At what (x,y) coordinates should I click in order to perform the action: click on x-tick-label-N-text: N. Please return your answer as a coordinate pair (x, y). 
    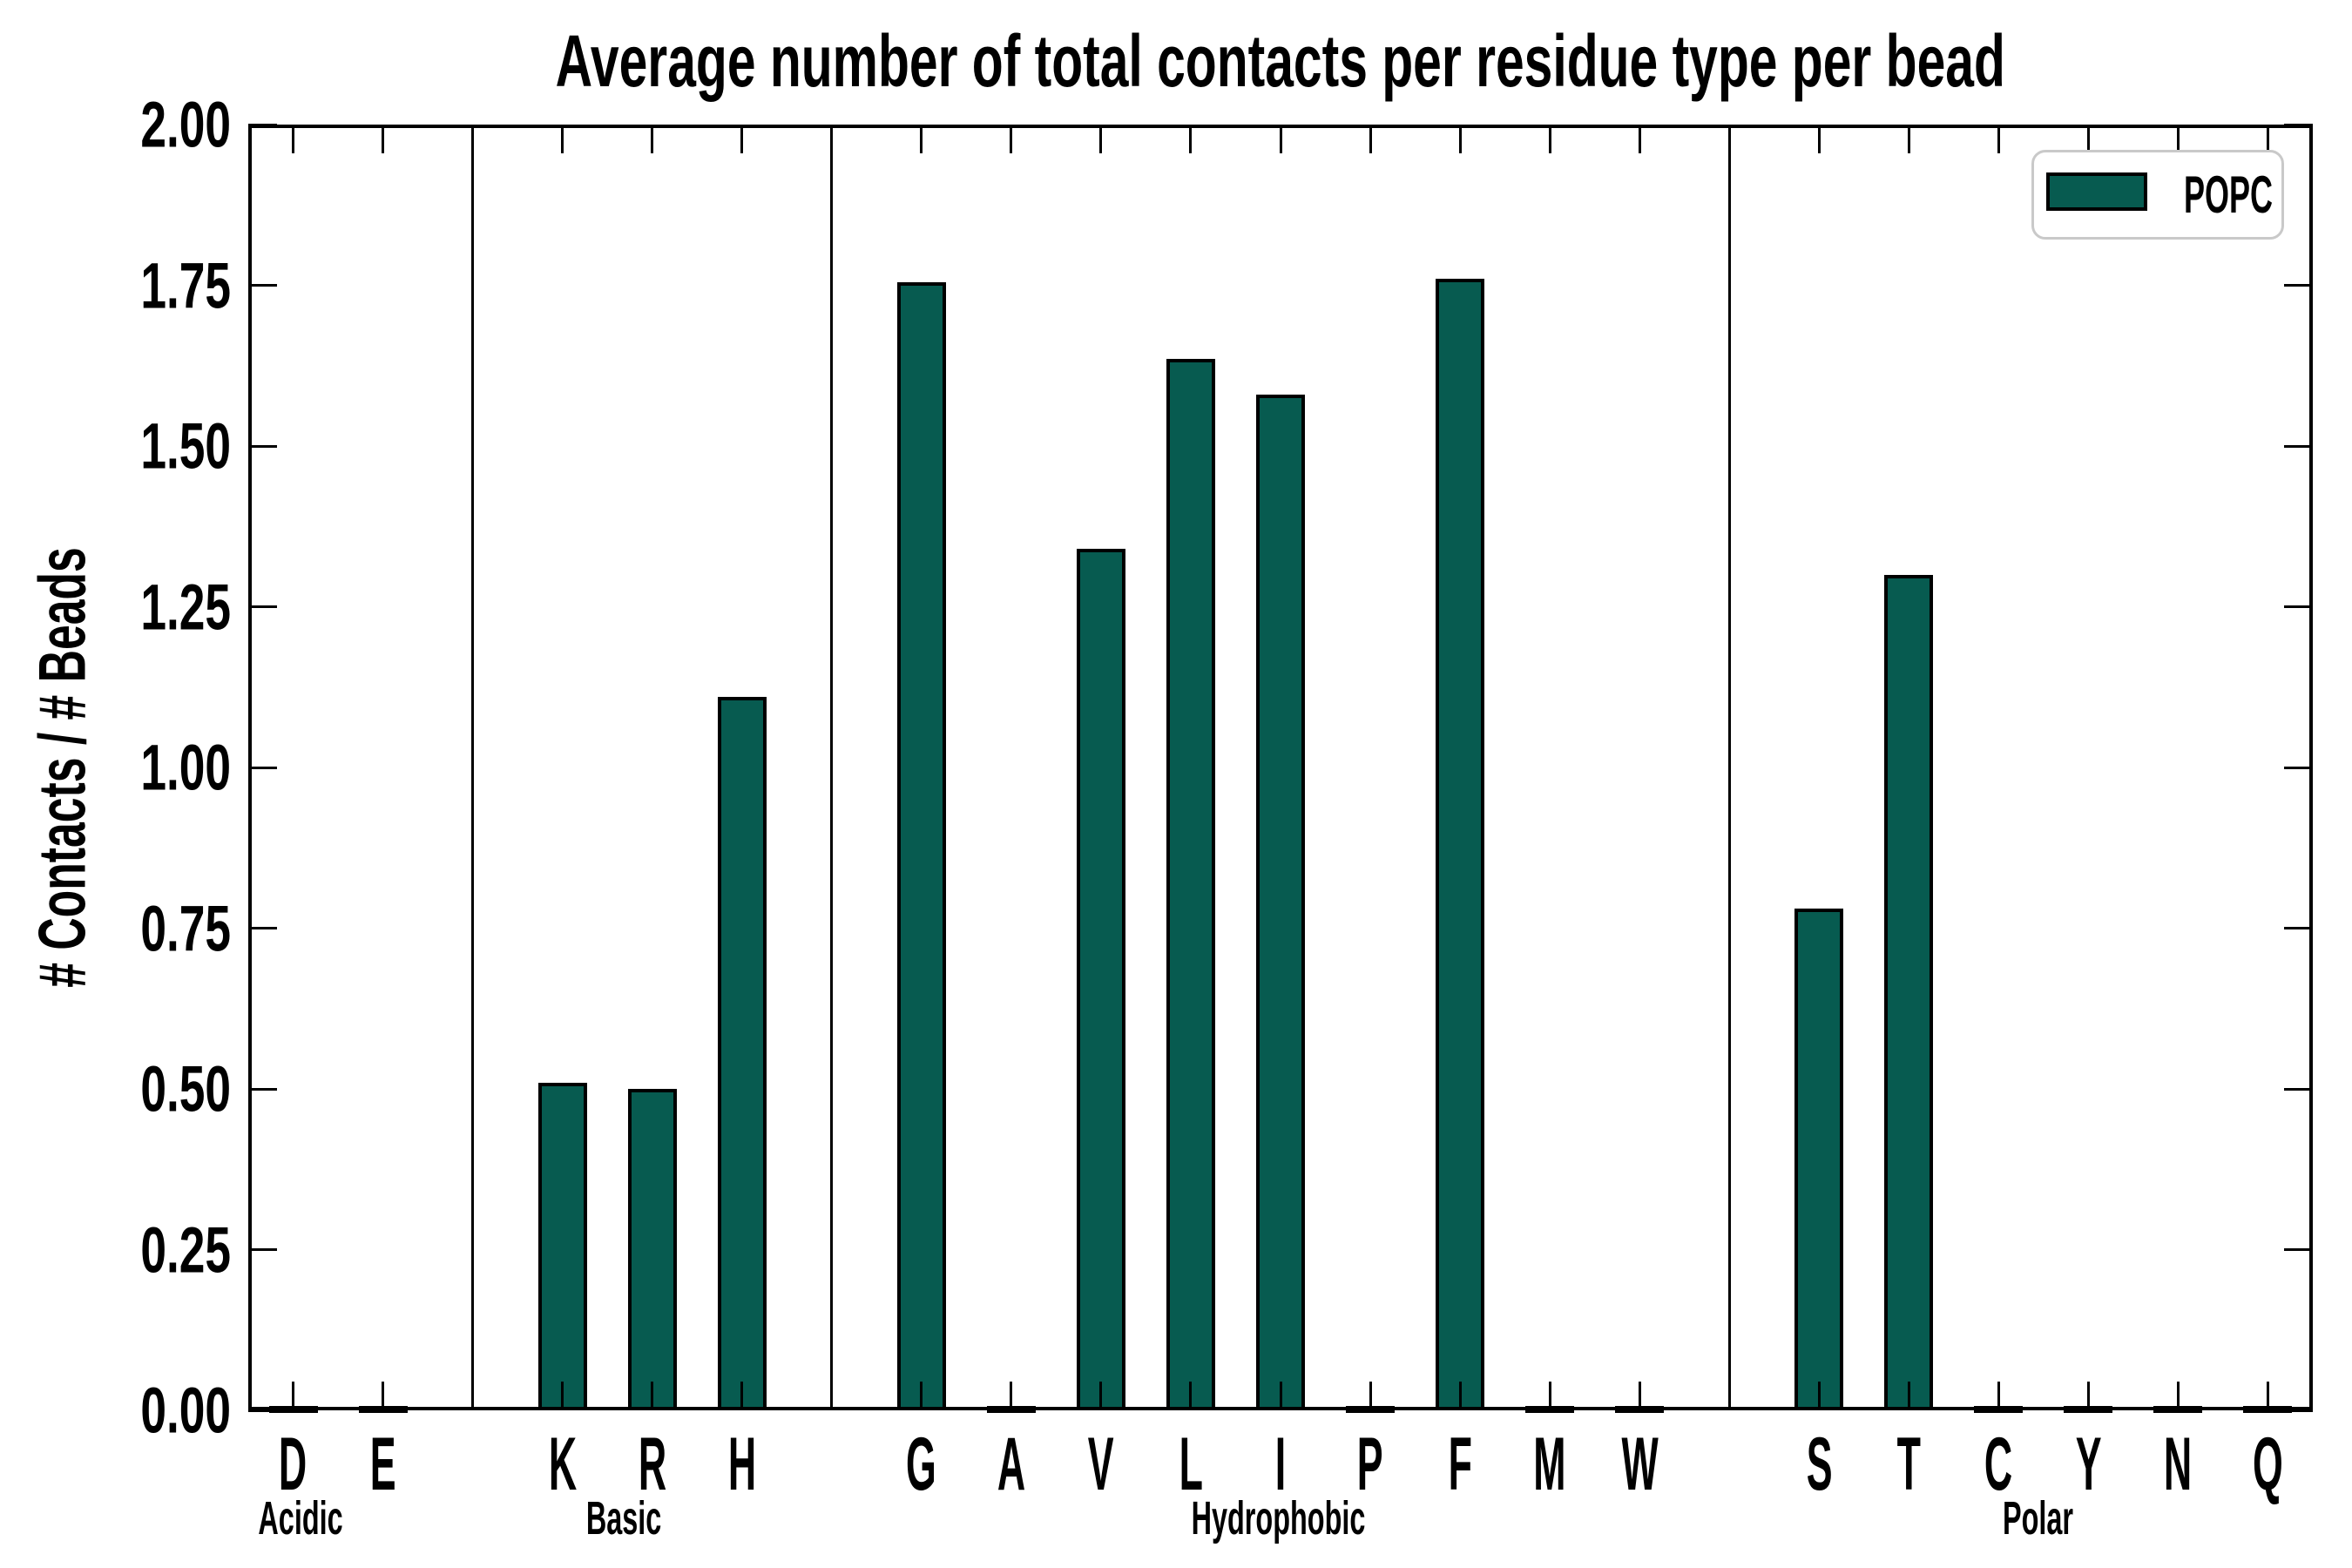
    Looking at the image, I should click on (2178, 1464).